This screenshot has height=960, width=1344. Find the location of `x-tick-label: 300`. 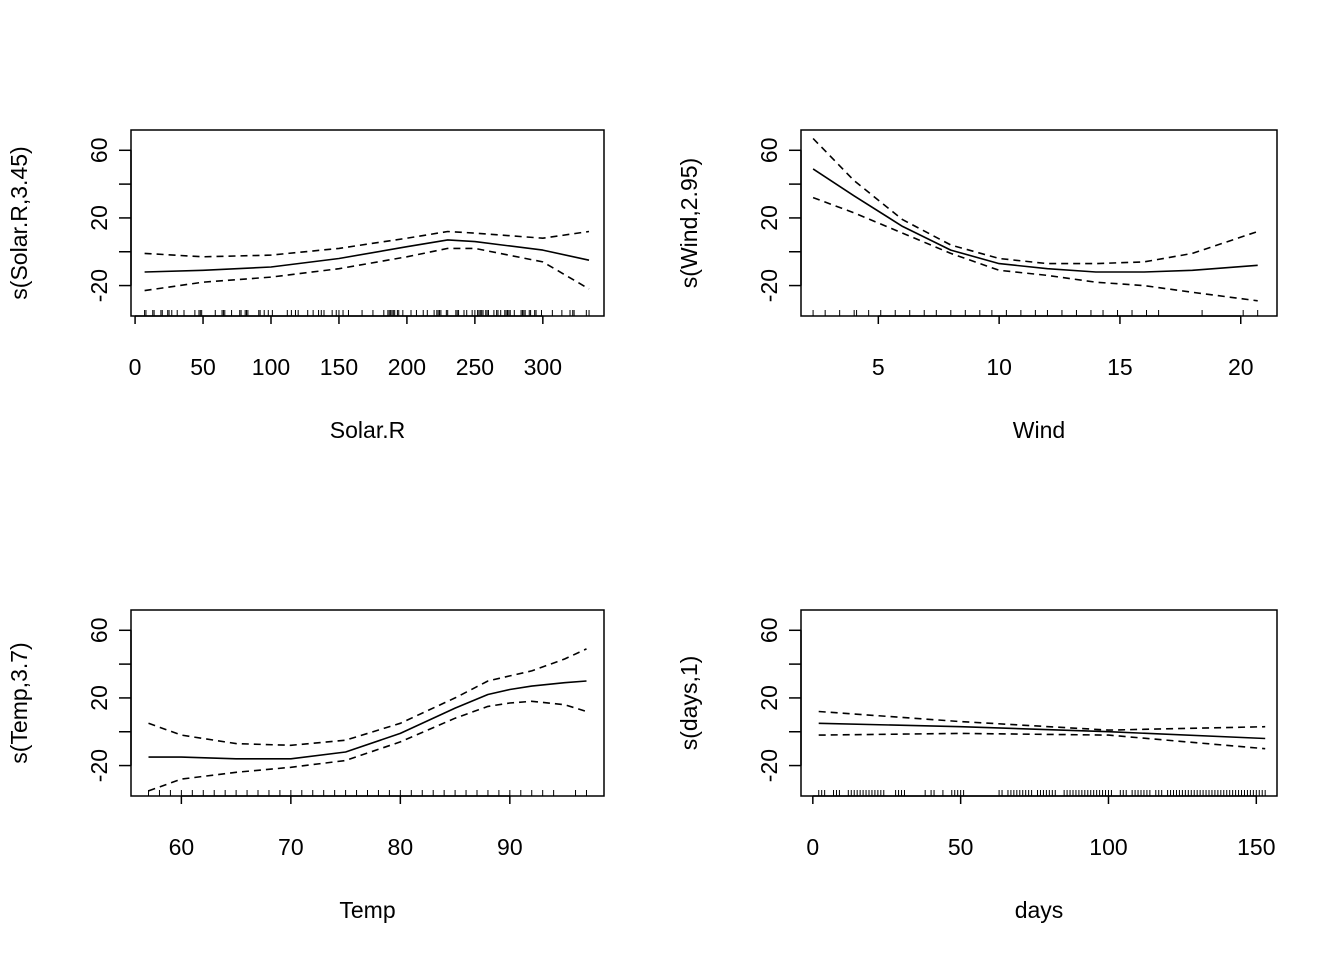

x-tick-label: 300 is located at coordinates (543, 367).